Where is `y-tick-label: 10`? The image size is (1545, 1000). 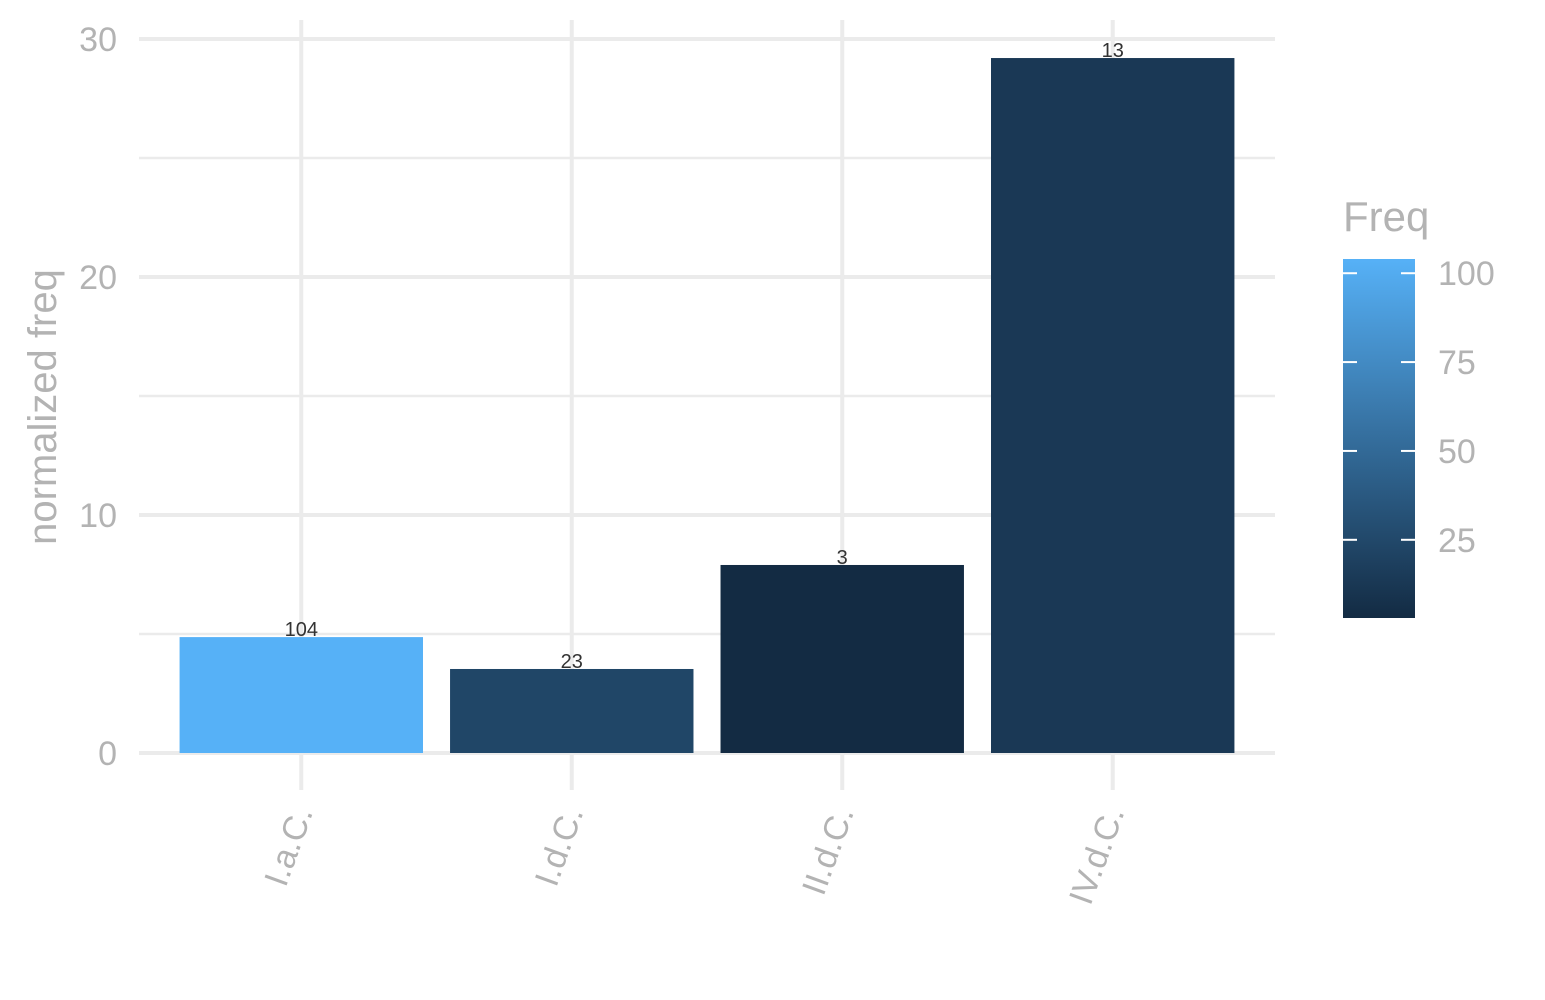 y-tick-label: 10 is located at coordinates (98, 516).